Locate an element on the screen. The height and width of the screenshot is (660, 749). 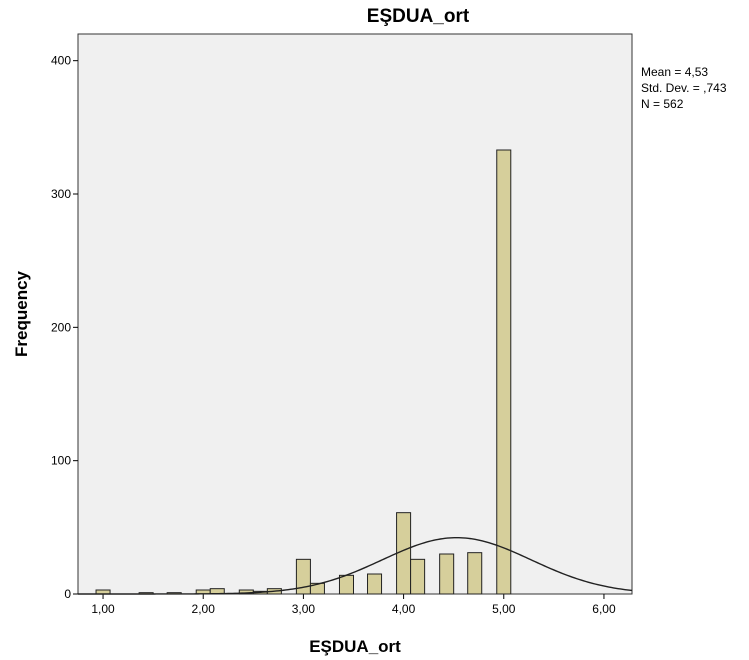
stats-box: Mean = 4,53 Std. Dev. = ,743 N = 562 is located at coordinates (684, 88).